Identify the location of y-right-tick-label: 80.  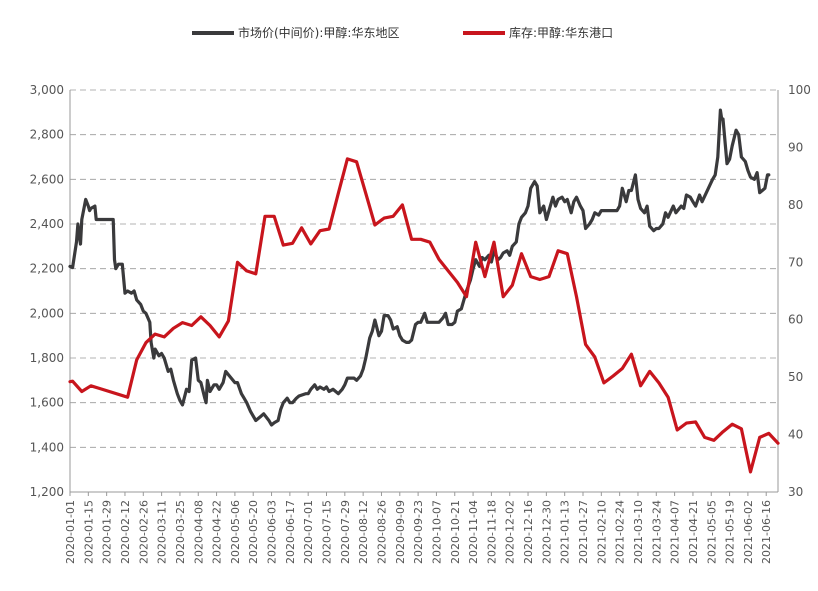
(795, 205).